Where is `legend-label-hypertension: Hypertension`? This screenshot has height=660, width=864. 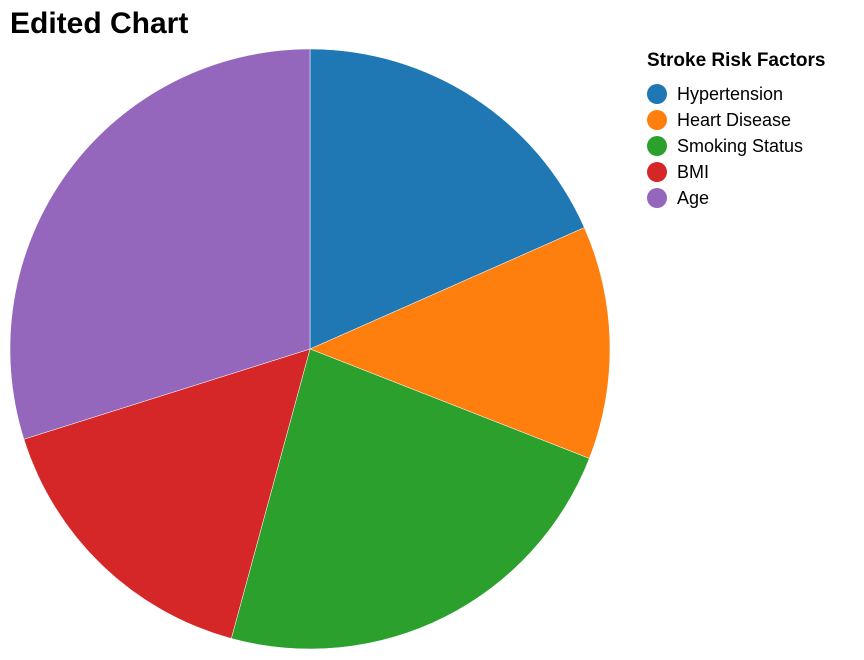 legend-label-hypertension: Hypertension is located at coordinates (730, 93).